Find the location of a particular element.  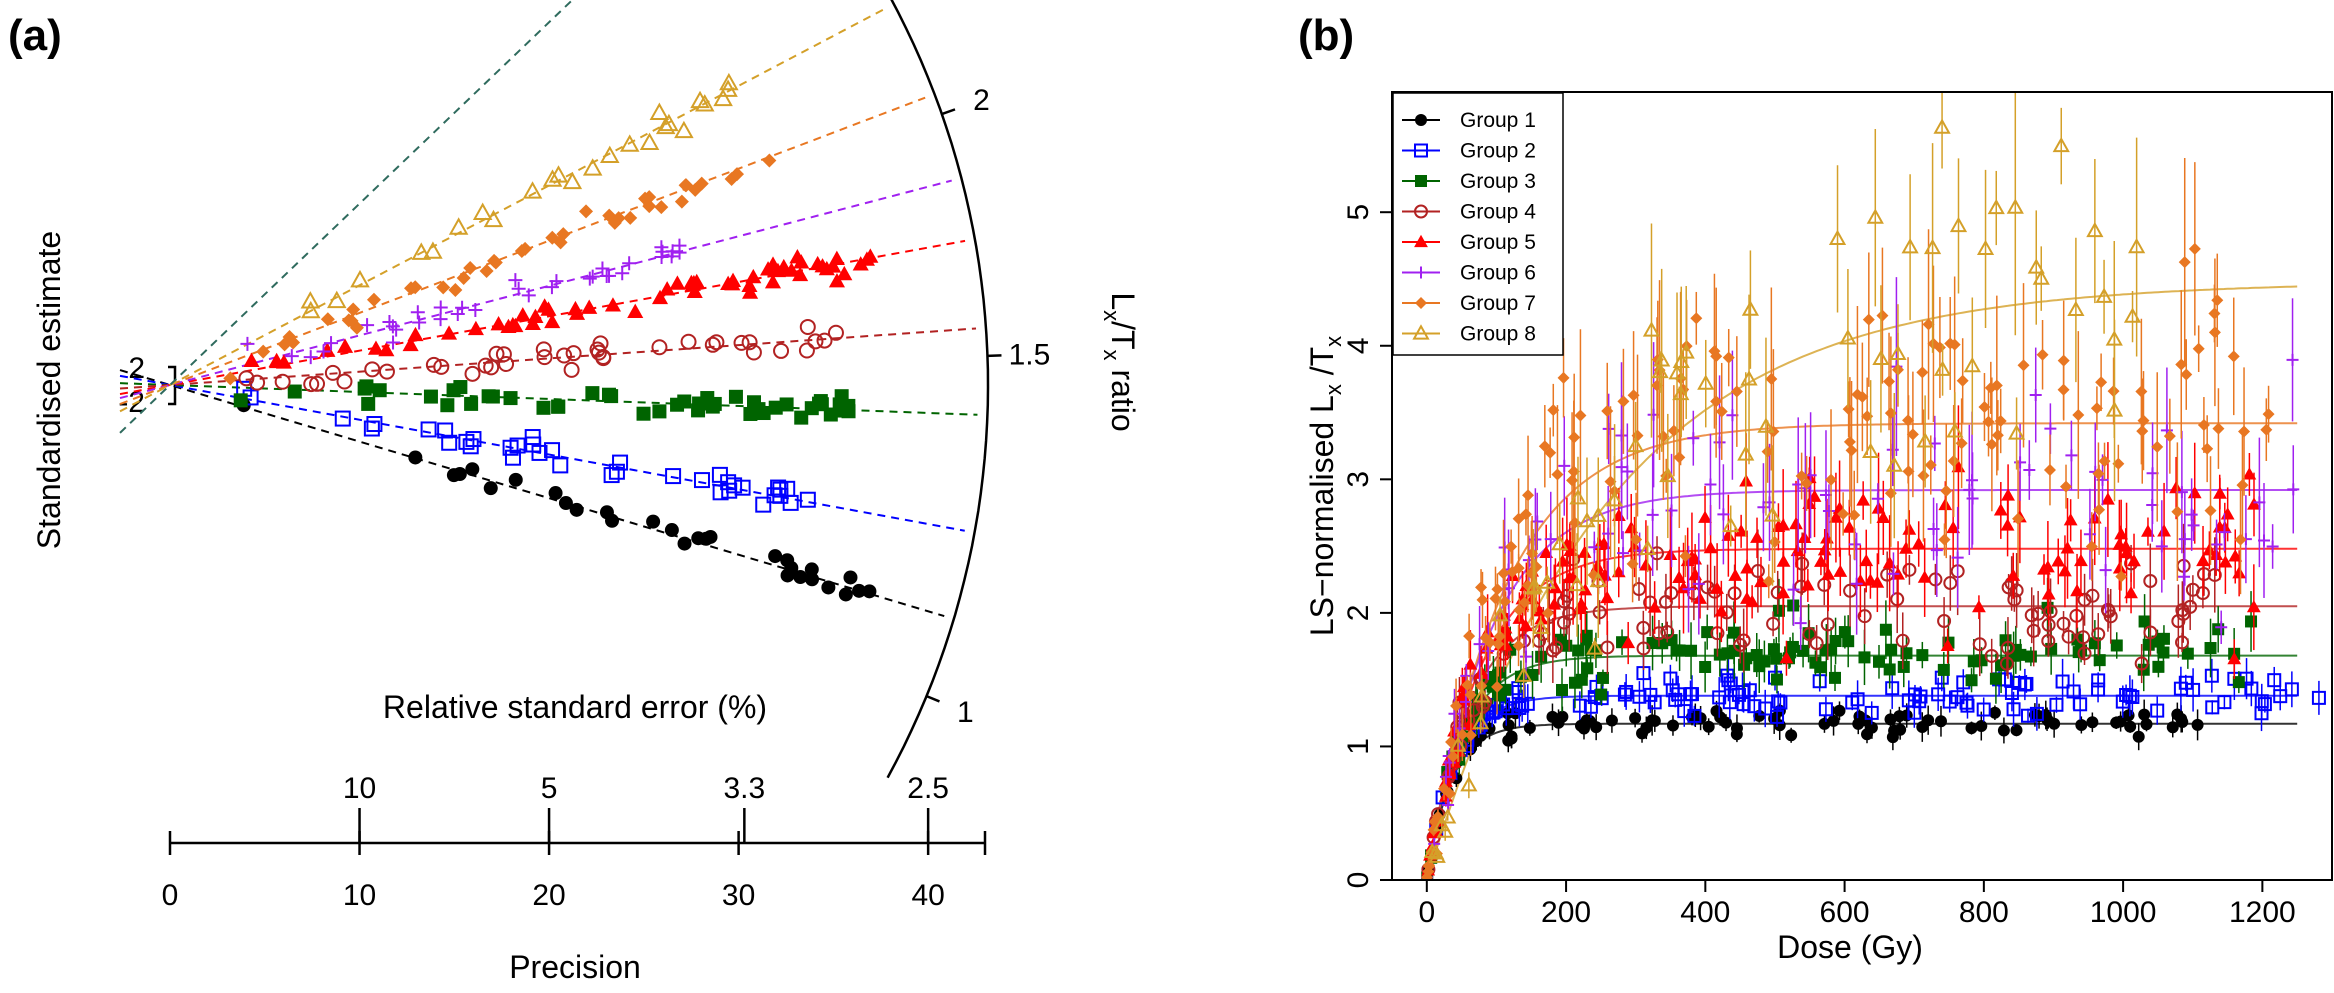

ratio-axis-tick-label: 2 is located at coordinates (981, 100).